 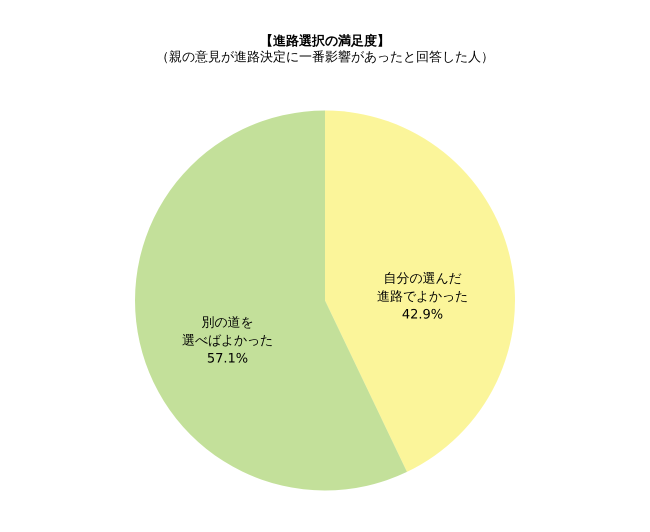 I want to click on slice-label: 別の道を選べばよかった, so click(x=227, y=332).